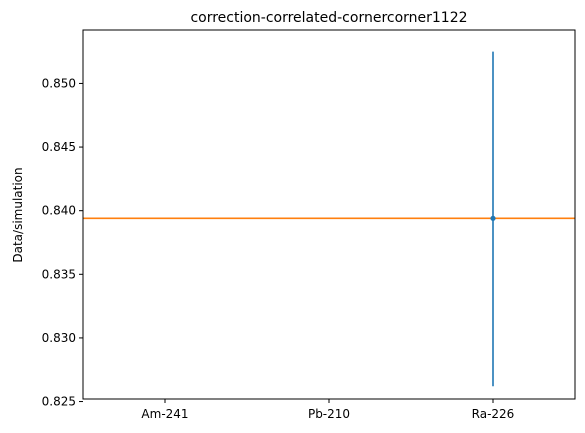  Describe the element at coordinates (59, 274) in the screenshot. I see `y-tick-label: 0.835` at that location.